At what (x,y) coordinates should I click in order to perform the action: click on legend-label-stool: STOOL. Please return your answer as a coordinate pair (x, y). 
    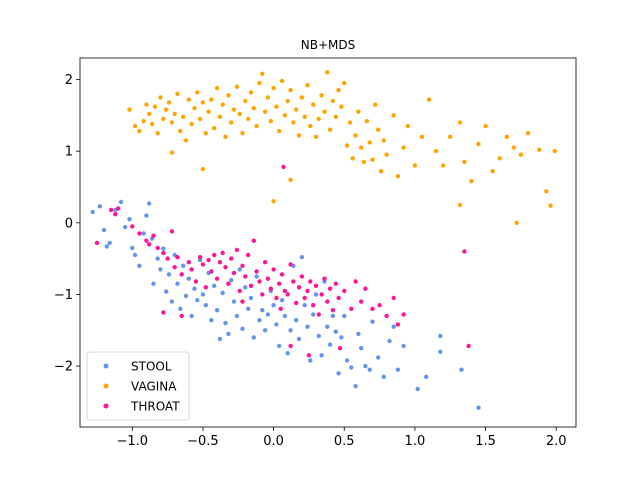
    Looking at the image, I should click on (151, 367).